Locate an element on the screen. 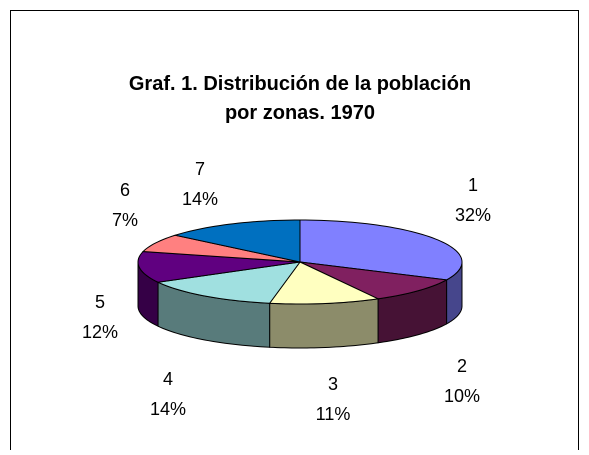 The width and height of the screenshot is (589, 455). category-label: 4 is located at coordinates (168, 379).